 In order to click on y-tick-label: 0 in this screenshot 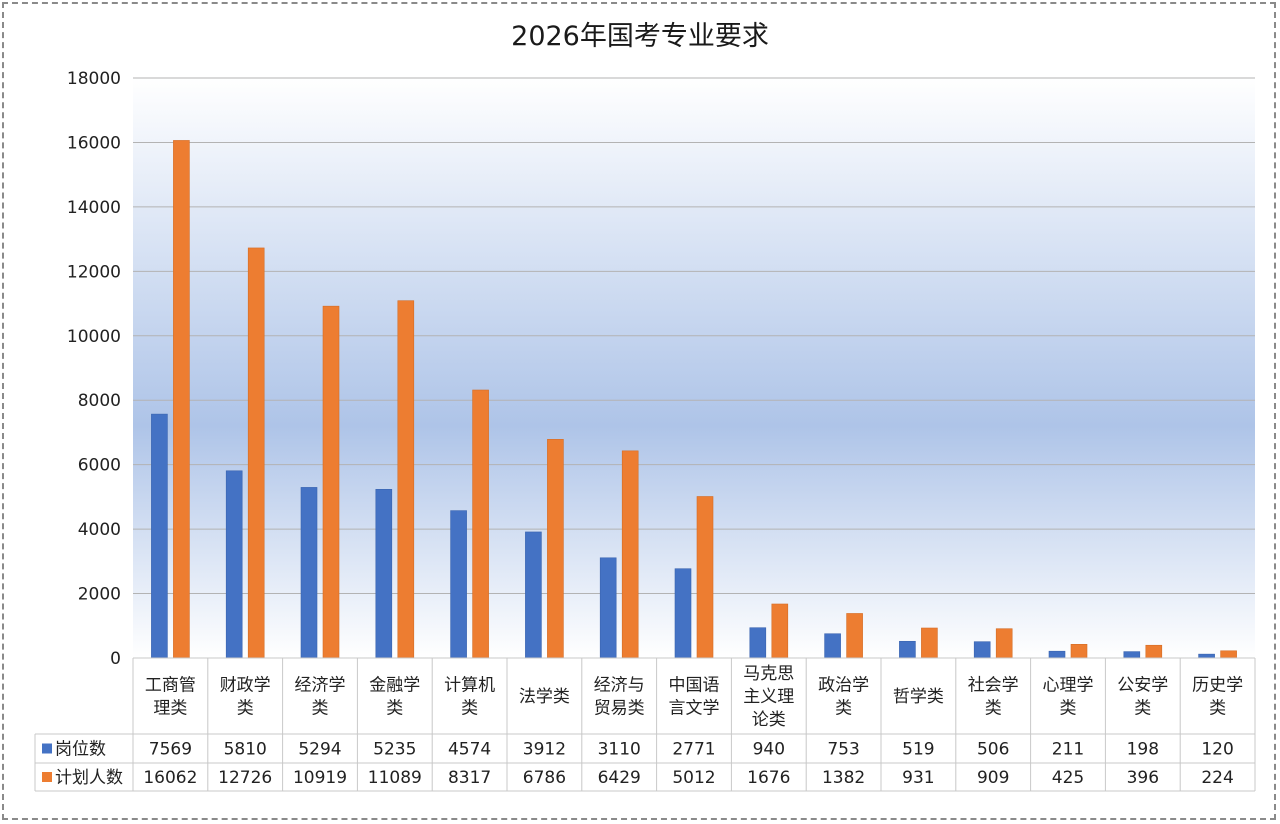, I will do `click(115, 659)`.